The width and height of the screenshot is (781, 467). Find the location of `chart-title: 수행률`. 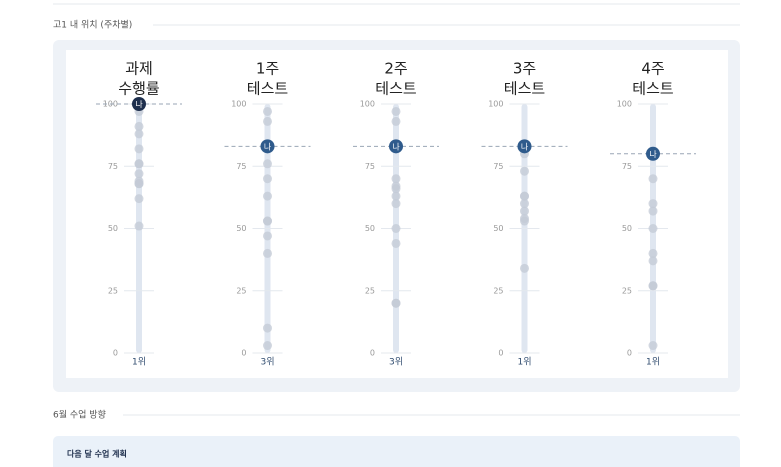

chart-title: 수행률 is located at coordinates (139, 89).